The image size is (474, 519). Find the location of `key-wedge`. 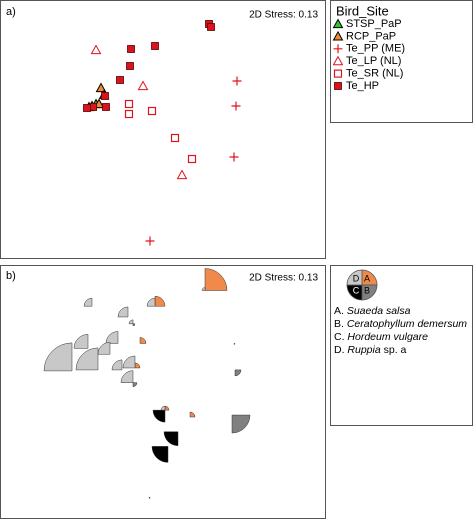

key-wedge is located at coordinates (354, 277).